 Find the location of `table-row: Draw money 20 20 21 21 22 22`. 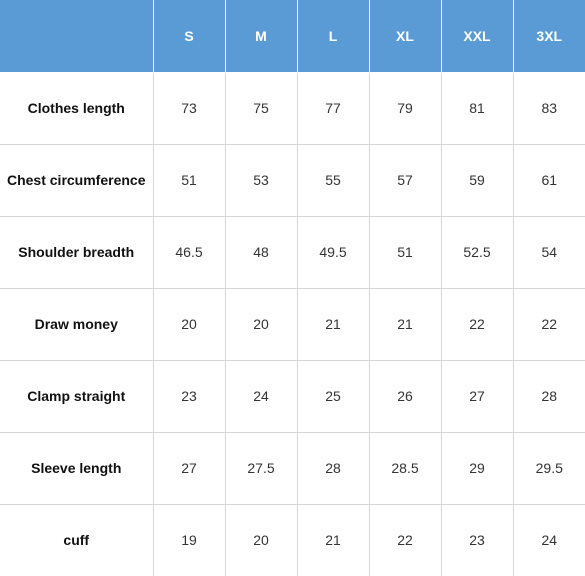

table-row: Draw money 20 20 21 21 22 22 is located at coordinates (292, 324).